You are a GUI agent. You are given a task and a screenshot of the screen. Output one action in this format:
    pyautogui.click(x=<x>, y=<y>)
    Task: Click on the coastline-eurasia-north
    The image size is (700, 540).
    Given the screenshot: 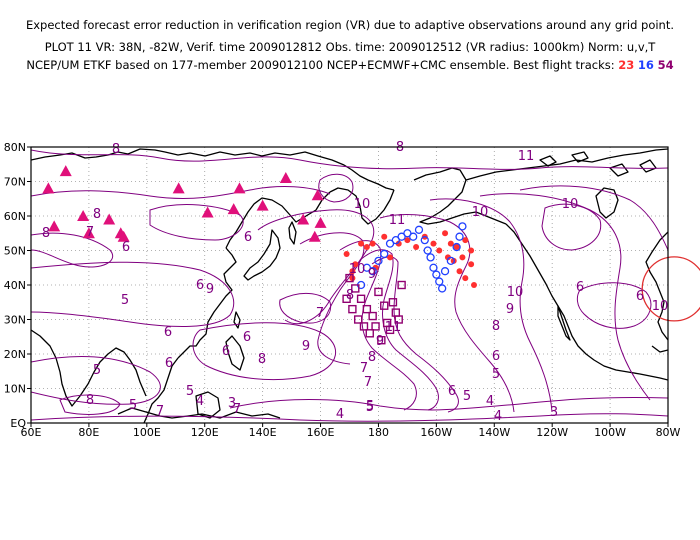 What is the action you would take?
    pyautogui.click(x=213, y=169)
    